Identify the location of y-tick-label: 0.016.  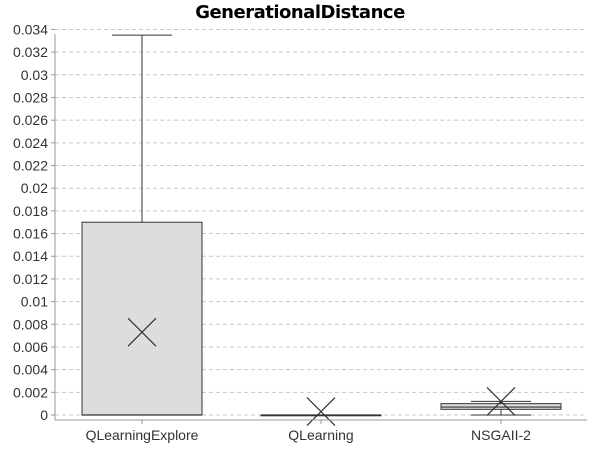
(30, 234).